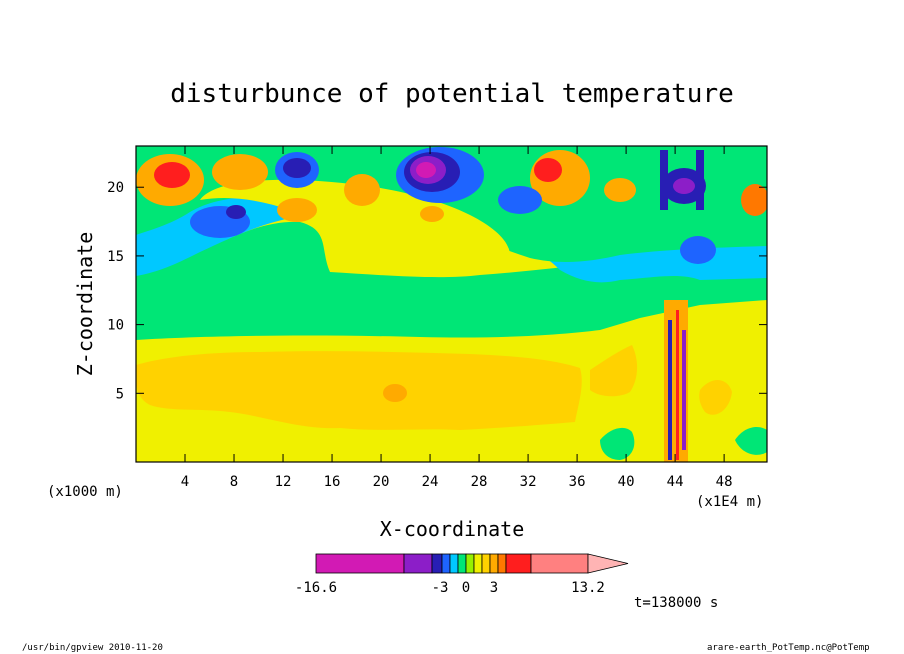  What do you see at coordinates (332, 482) in the screenshot?
I see `x-tick-label: 16` at bounding box center [332, 482].